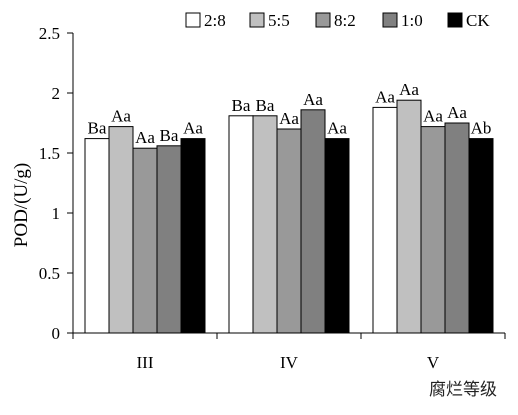 The width and height of the screenshot is (518, 415). What do you see at coordinates (463, 390) in the screenshot?
I see `x-axis-title: 腐烂等级` at bounding box center [463, 390].